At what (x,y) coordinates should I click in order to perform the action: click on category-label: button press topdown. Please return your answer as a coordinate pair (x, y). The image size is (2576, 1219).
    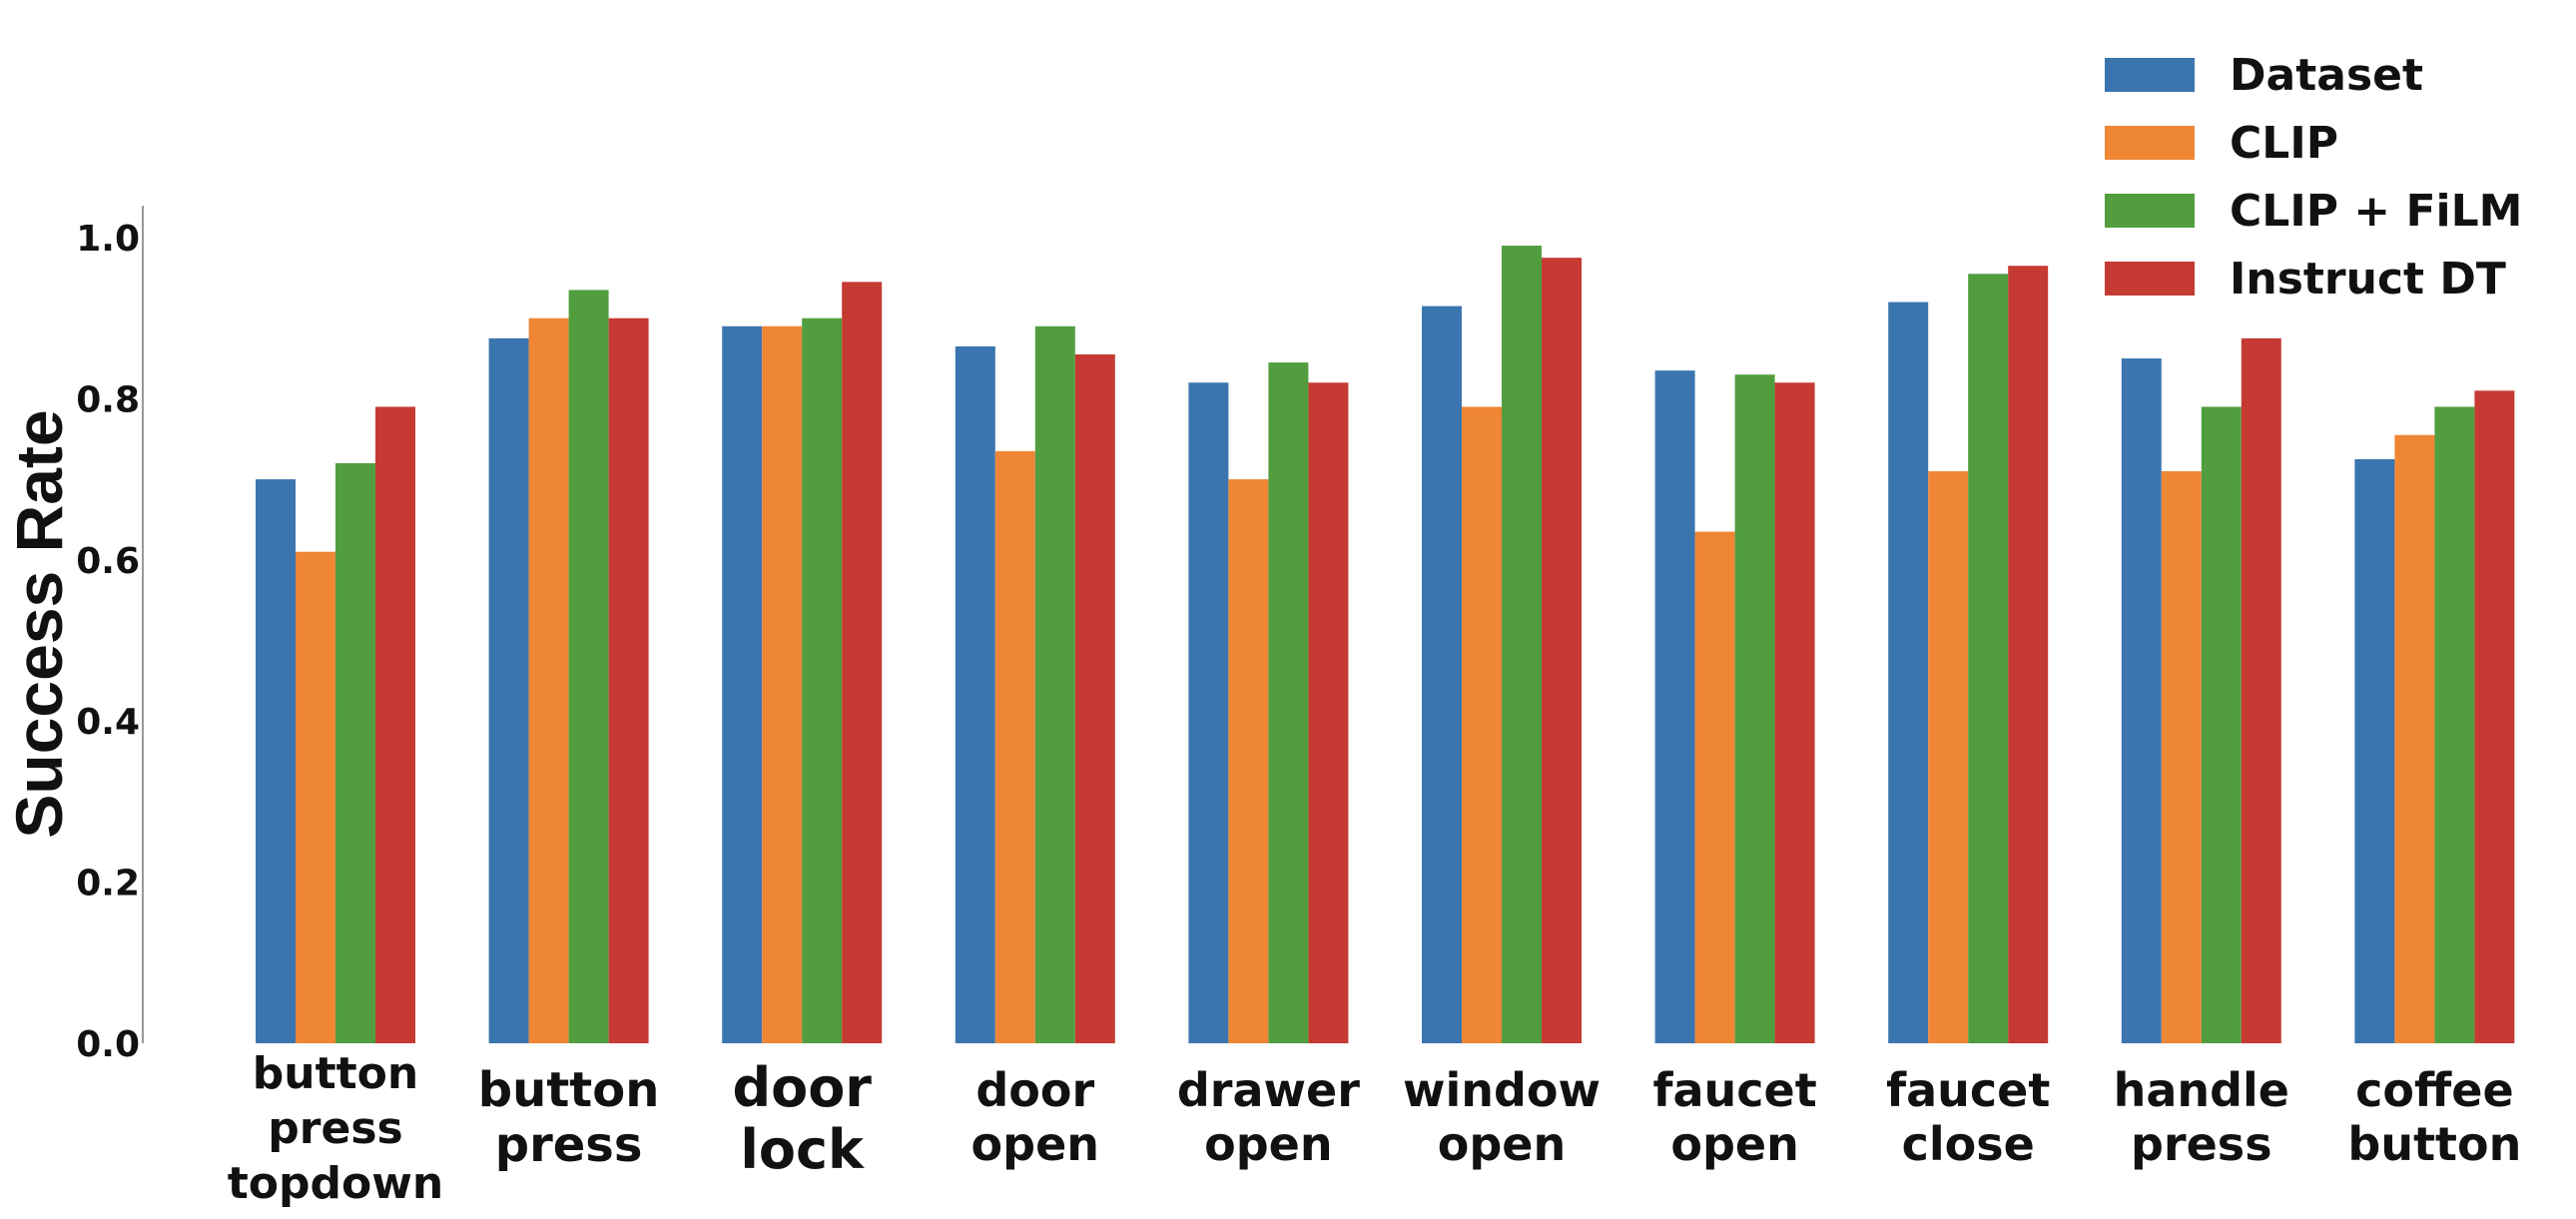
    Looking at the image, I should click on (335, 1128).